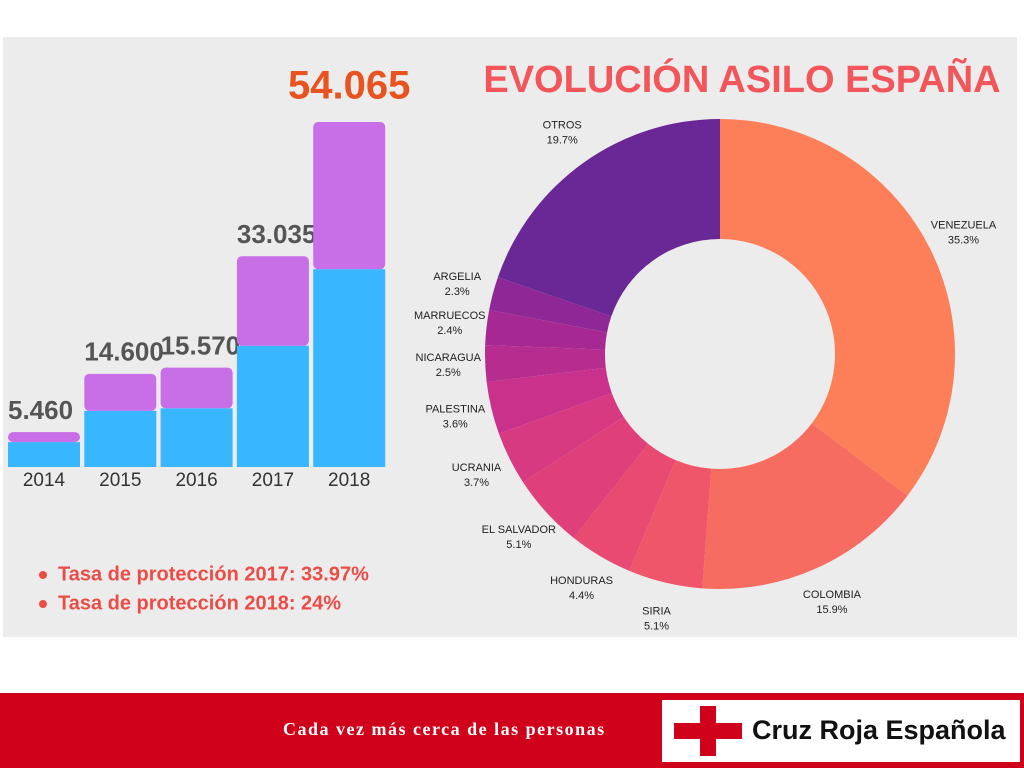 Image resolution: width=1024 pixels, height=768 pixels. Describe the element at coordinates (449, 331) in the screenshot. I see `slice-value: 2.4%` at that location.